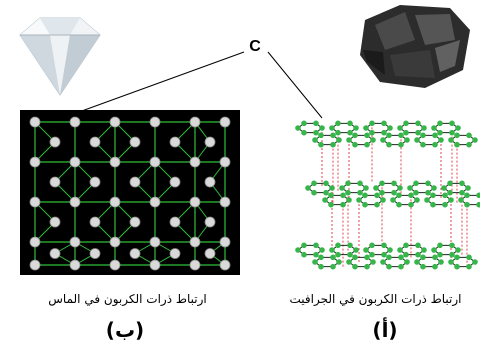  Describe the element at coordinates (385, 330) in the screenshot. I see `graphite-panel-letter: (أ)` at that location.